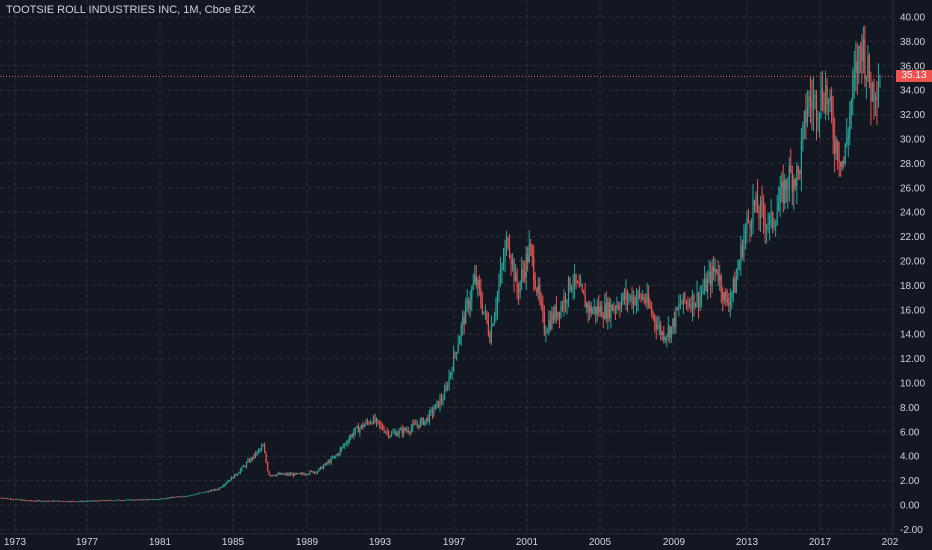 The width and height of the screenshot is (932, 550). Describe the element at coordinates (674, 542) in the screenshot. I see `time-tick-label: 2009` at that location.